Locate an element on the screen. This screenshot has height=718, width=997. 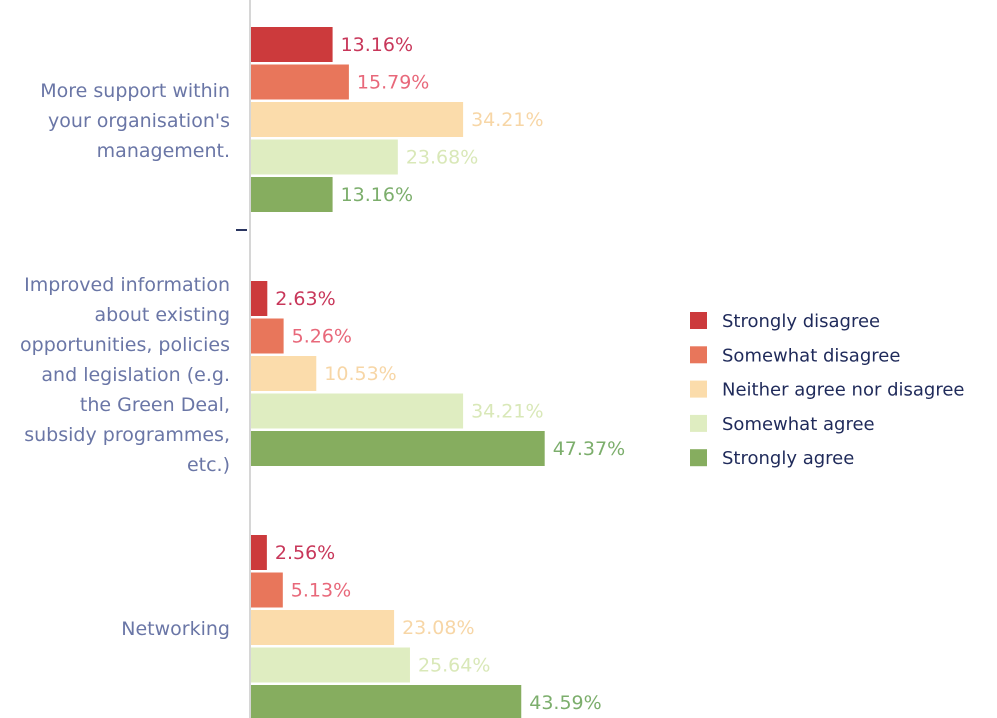
legend-label: Strongly disagree is located at coordinates (801, 321).